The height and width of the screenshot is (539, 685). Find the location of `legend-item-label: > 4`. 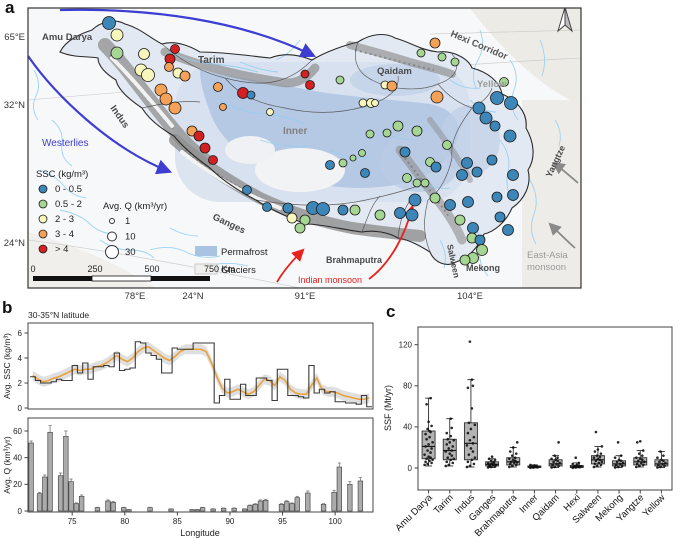

legend-item-label: > 4 is located at coordinates (61, 249).